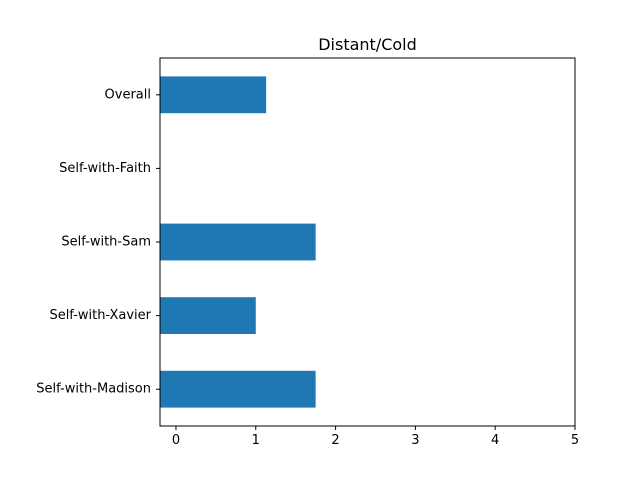 This screenshot has width=640, height=480. I want to click on bar-self-with-xavier, so click(208, 315).